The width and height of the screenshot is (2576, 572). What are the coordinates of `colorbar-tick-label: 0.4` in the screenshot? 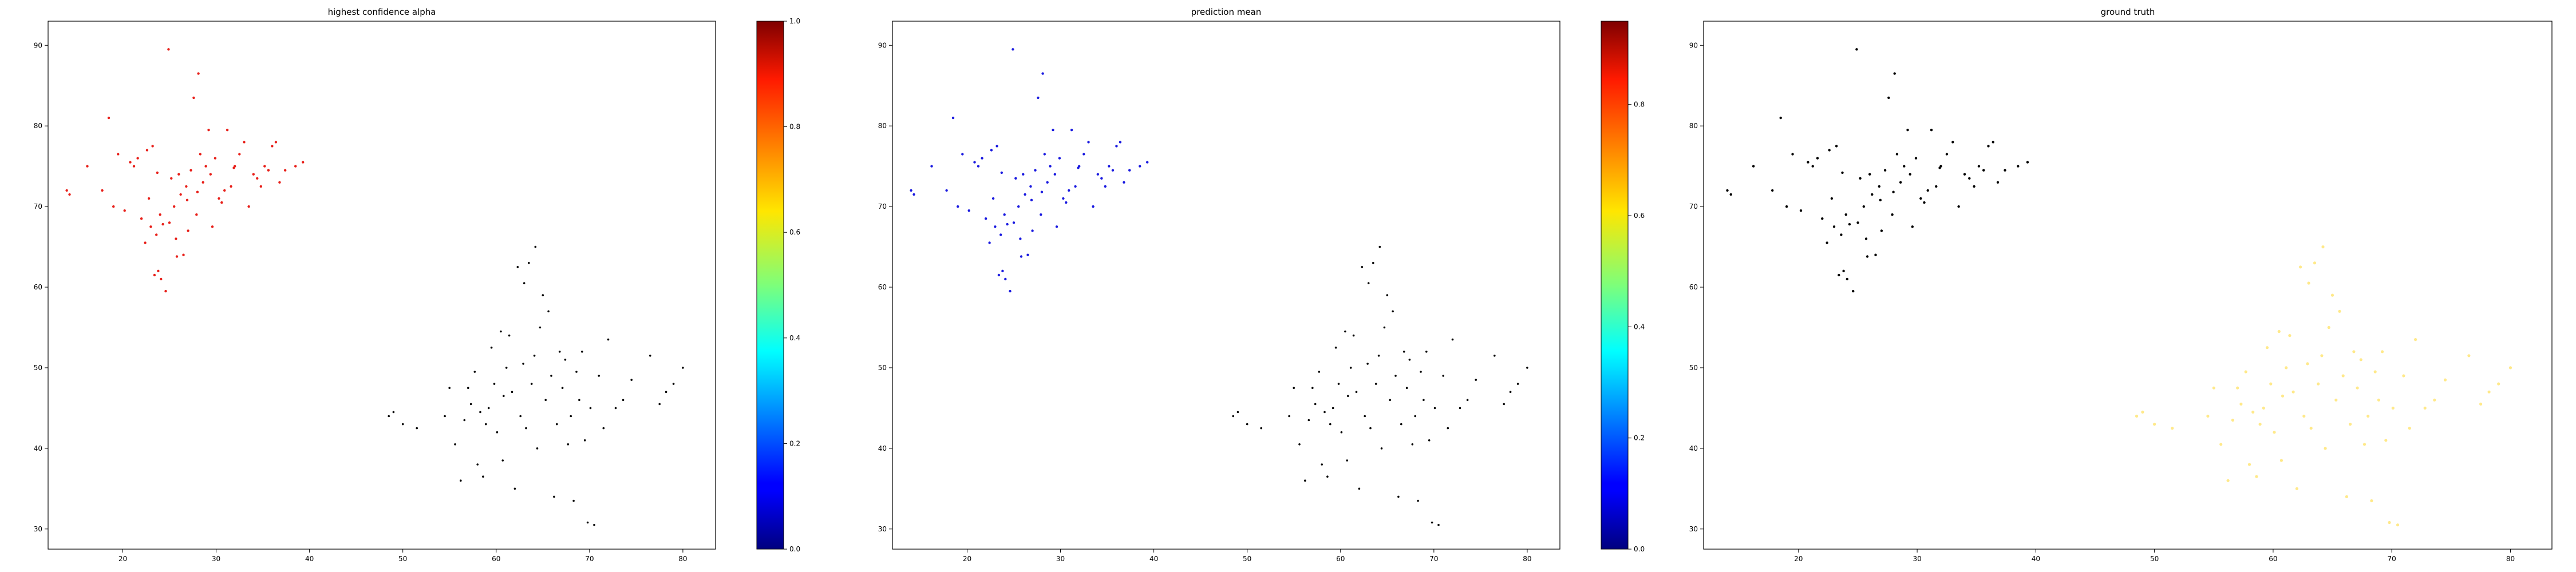 It's located at (794, 338).